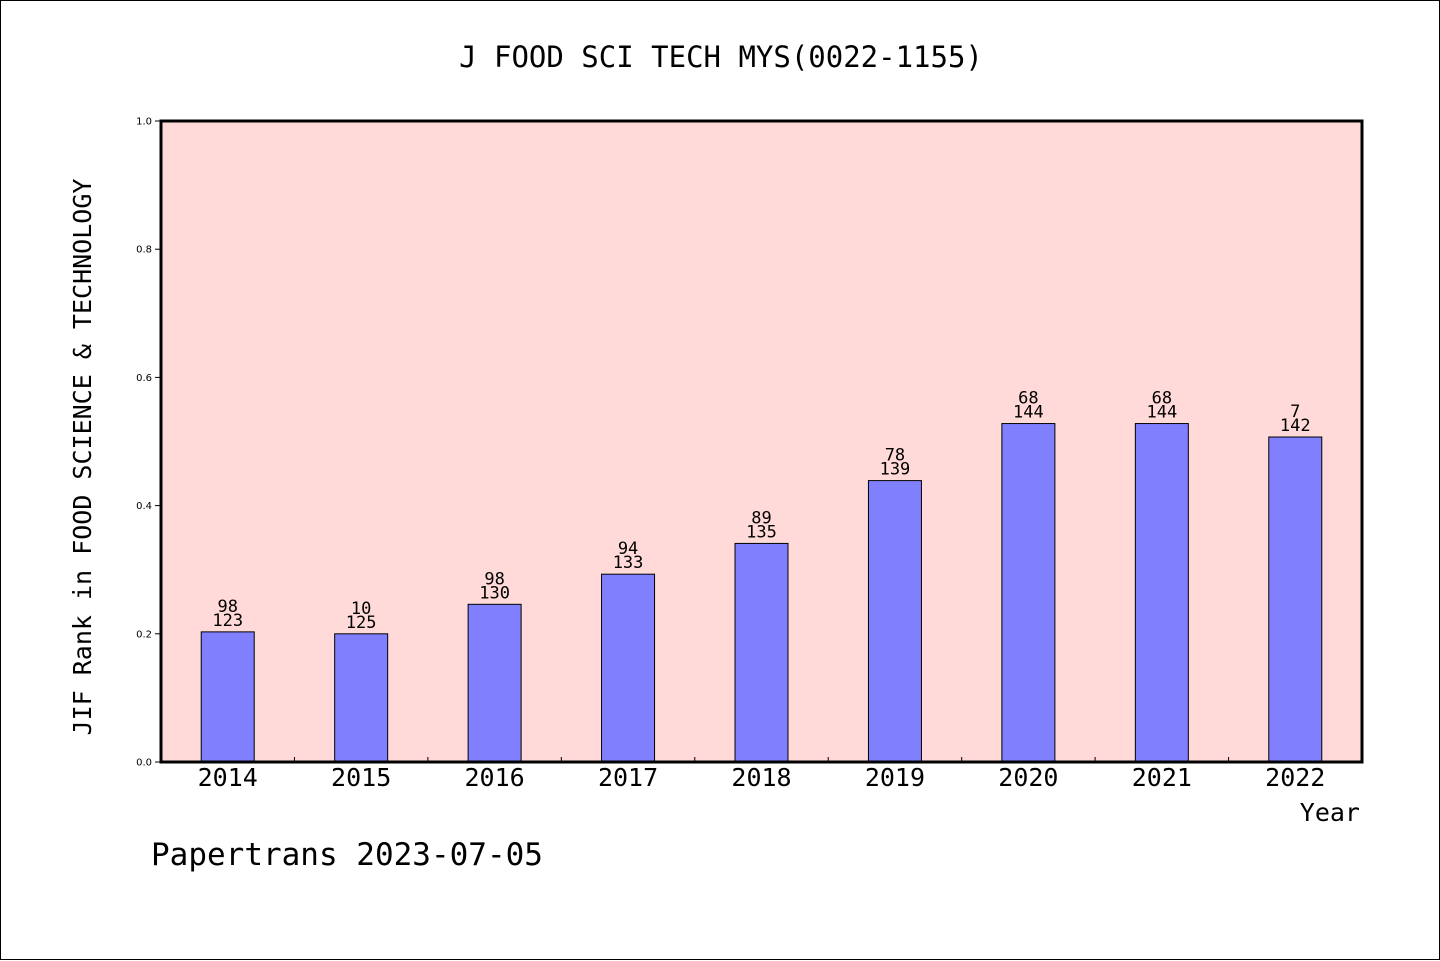 The height and width of the screenshot is (961, 1440). I want to click on y-tick-label-0.4: 0.4, so click(144, 506).